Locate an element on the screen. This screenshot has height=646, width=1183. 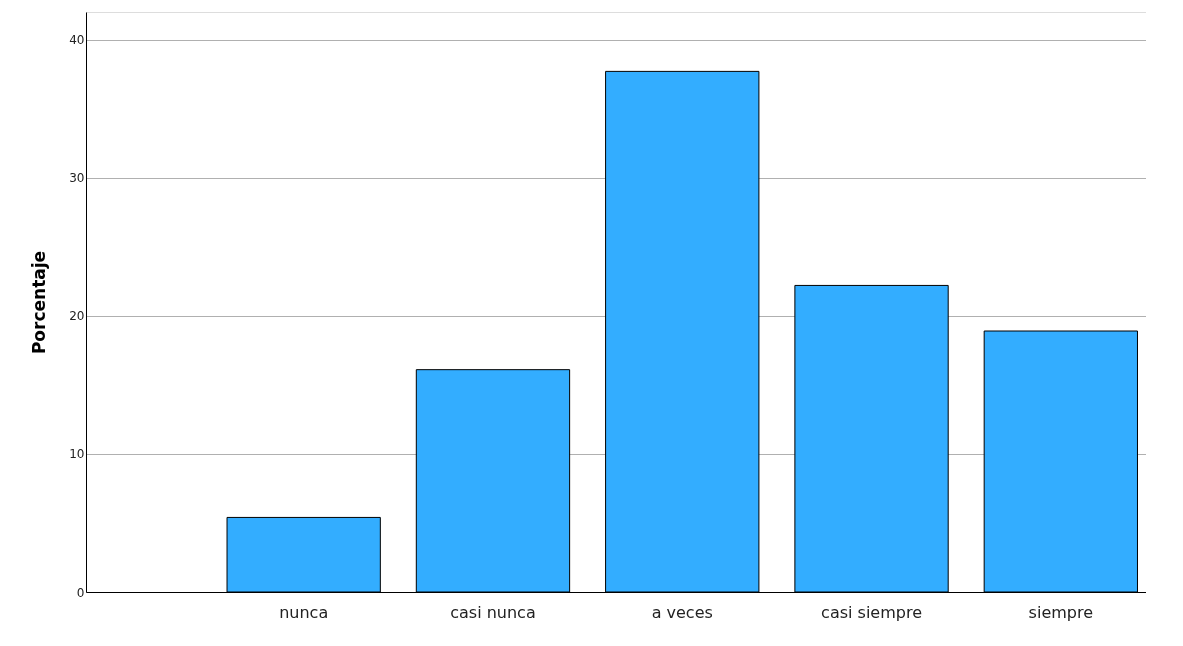
x-tick-label: casi nunca is located at coordinates (493, 612).